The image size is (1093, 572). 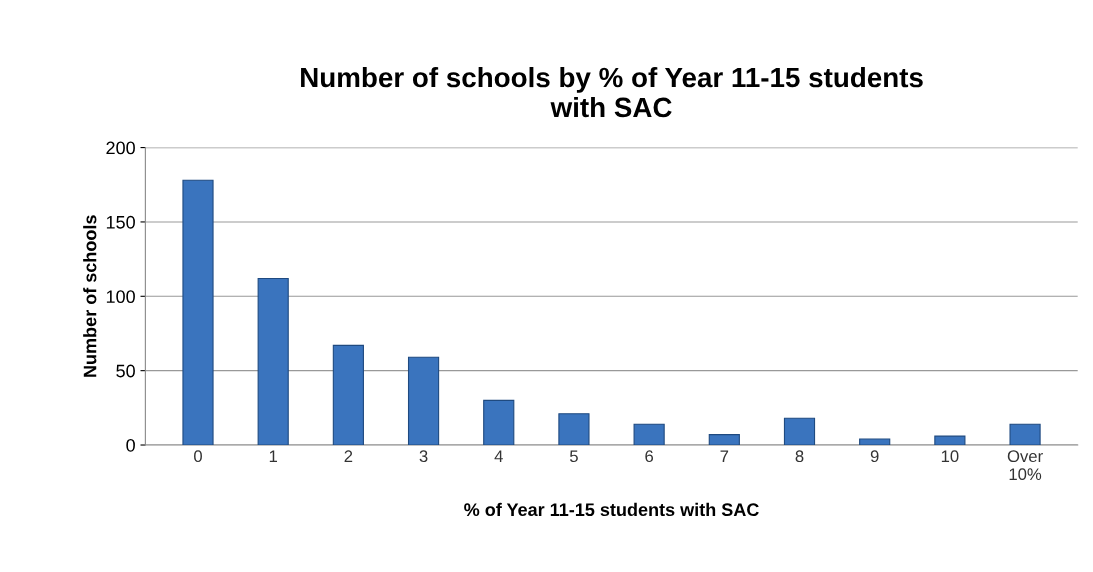 I want to click on chart-title: Number of schools by % of Year 11-15 students with SAC, so click(x=612, y=92).